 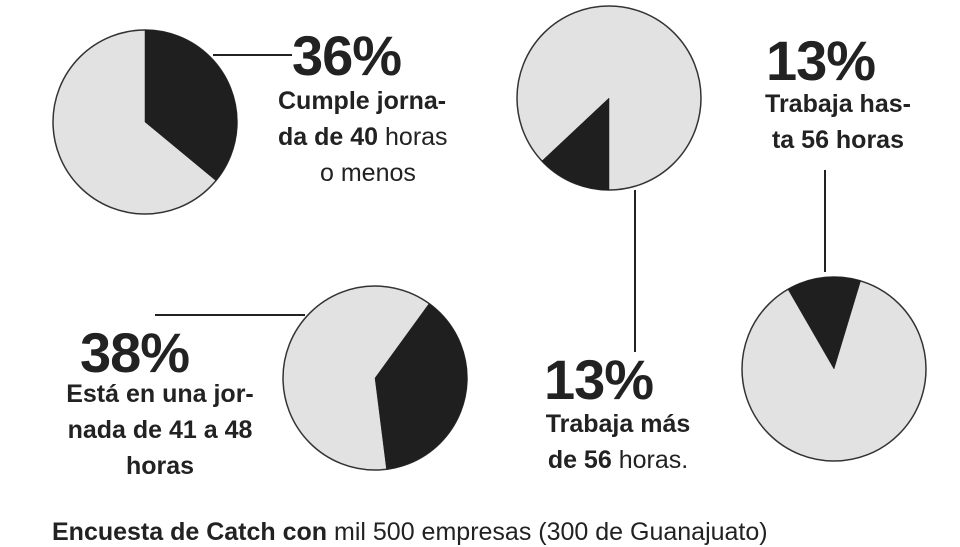 I want to click on pie-13-more-slice, so click(x=575, y=144).